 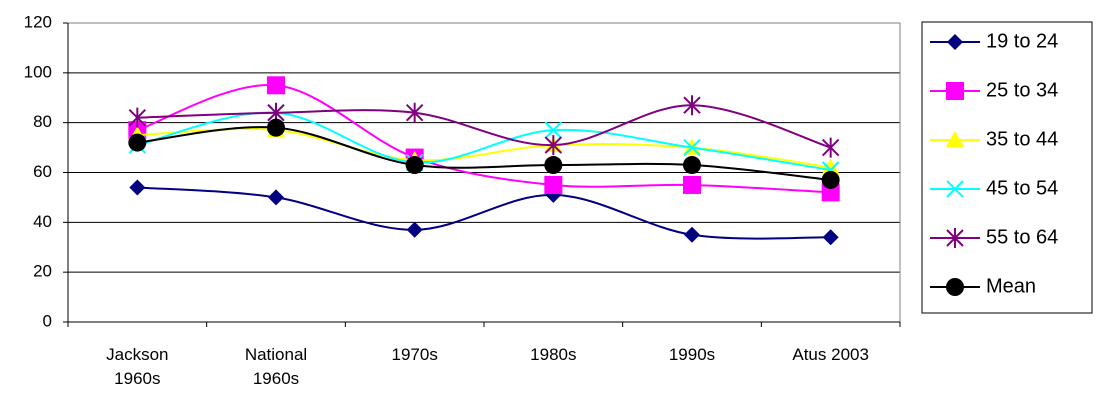 What do you see at coordinates (415, 354) in the screenshot?
I see `x-tick-label: 1970s` at bounding box center [415, 354].